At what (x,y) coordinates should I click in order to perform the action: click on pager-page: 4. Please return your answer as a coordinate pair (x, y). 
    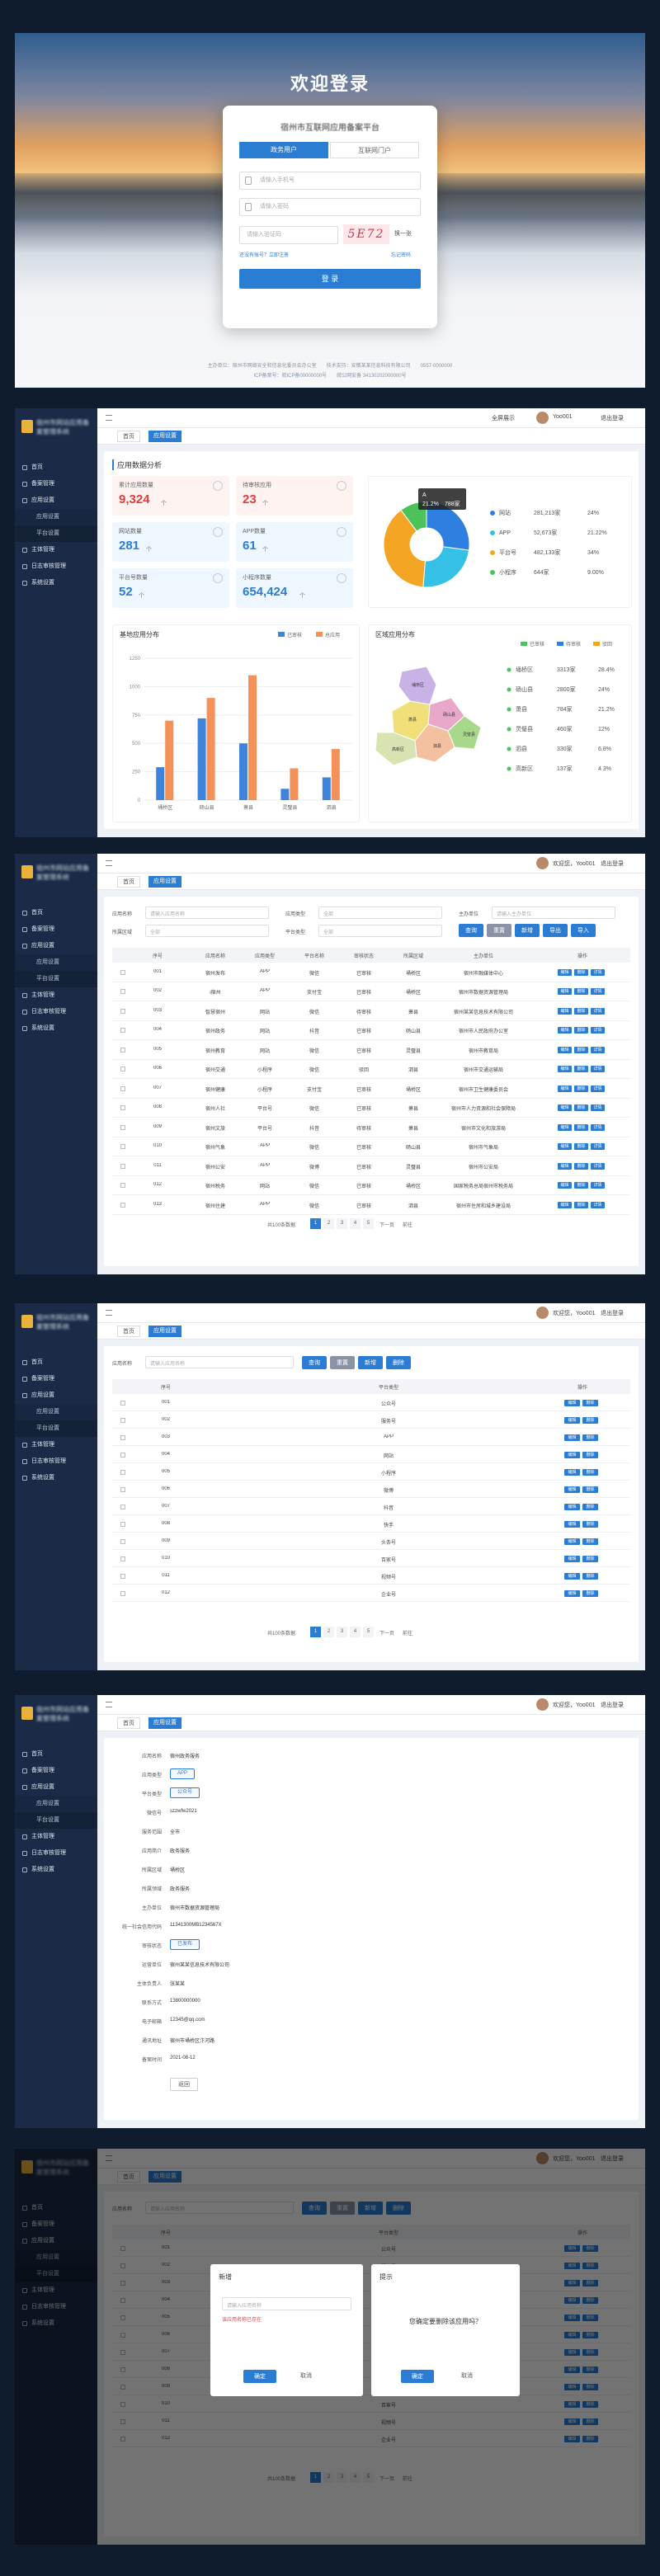
    Looking at the image, I should click on (355, 1632).